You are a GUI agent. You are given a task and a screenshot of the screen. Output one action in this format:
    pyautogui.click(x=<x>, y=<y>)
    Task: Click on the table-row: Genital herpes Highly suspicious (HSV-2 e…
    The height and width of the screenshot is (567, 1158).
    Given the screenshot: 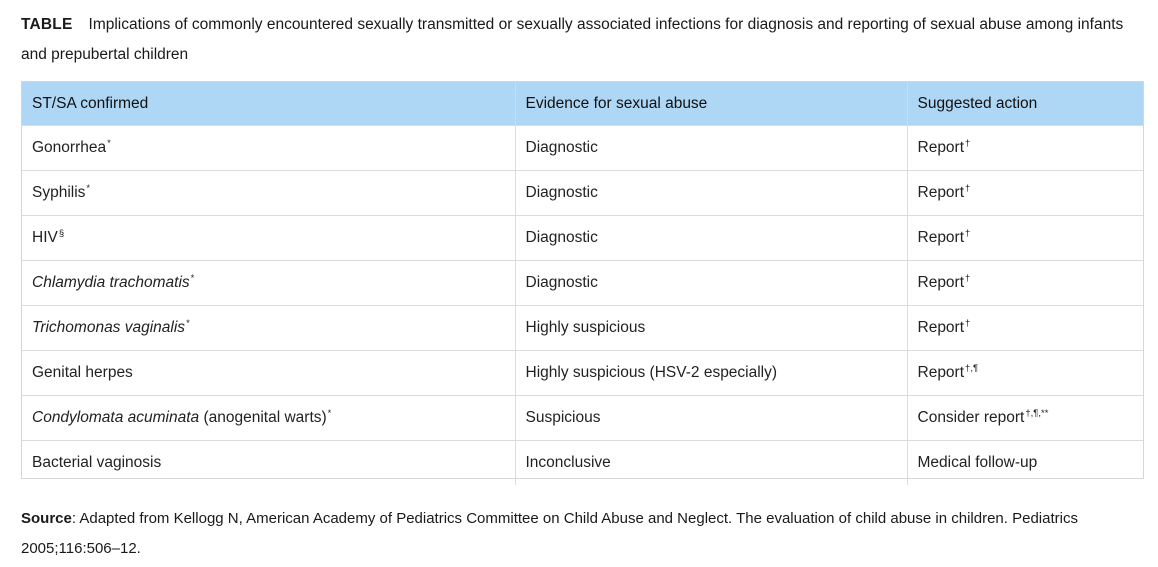 What is the action you would take?
    pyautogui.click(x=582, y=373)
    